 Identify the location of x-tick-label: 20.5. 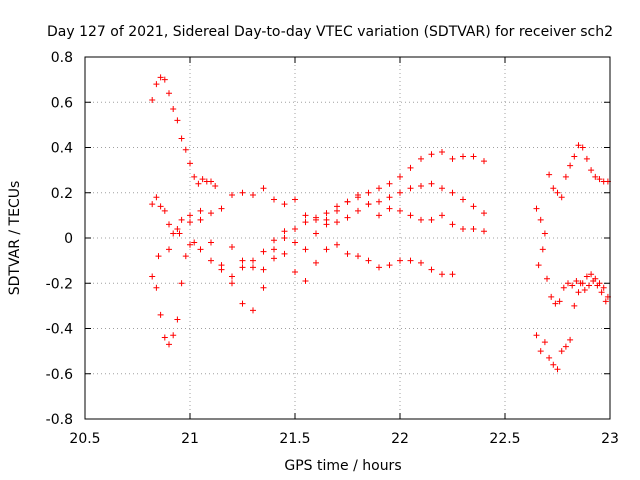
(84, 439).